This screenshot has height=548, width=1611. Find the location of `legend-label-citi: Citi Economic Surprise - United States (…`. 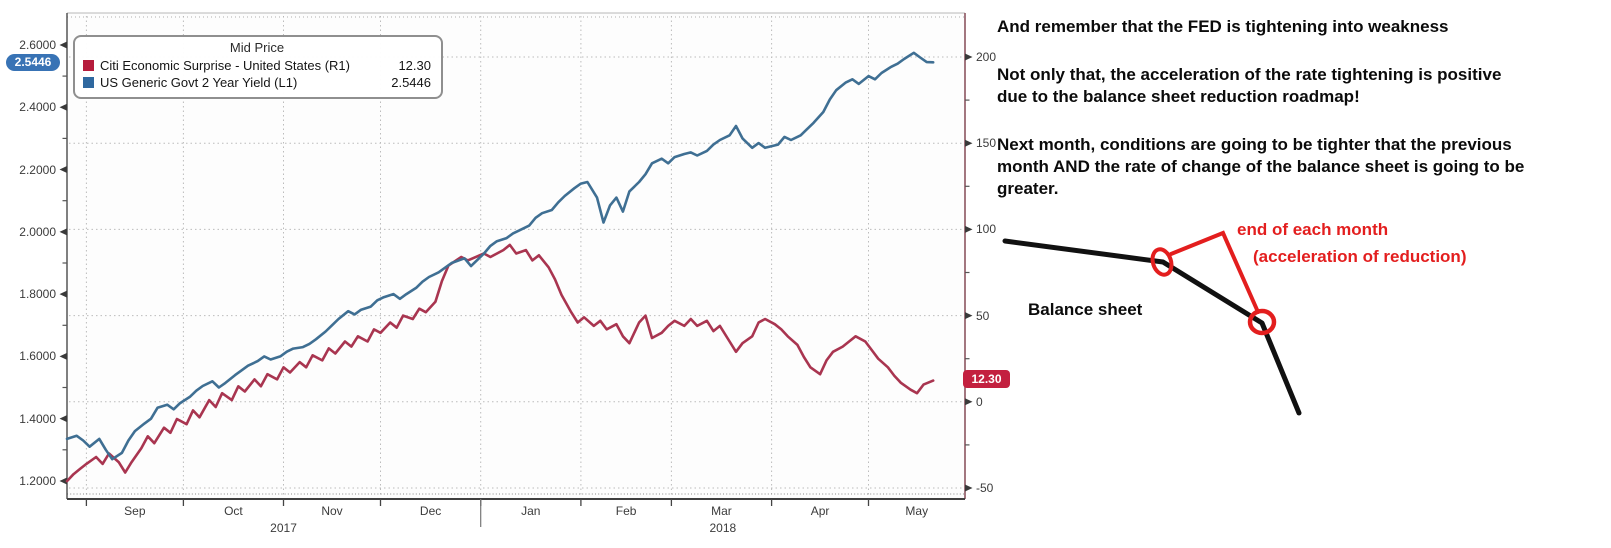

legend-label-citi: Citi Economic Surprise - United States (… is located at coordinates (225, 65).